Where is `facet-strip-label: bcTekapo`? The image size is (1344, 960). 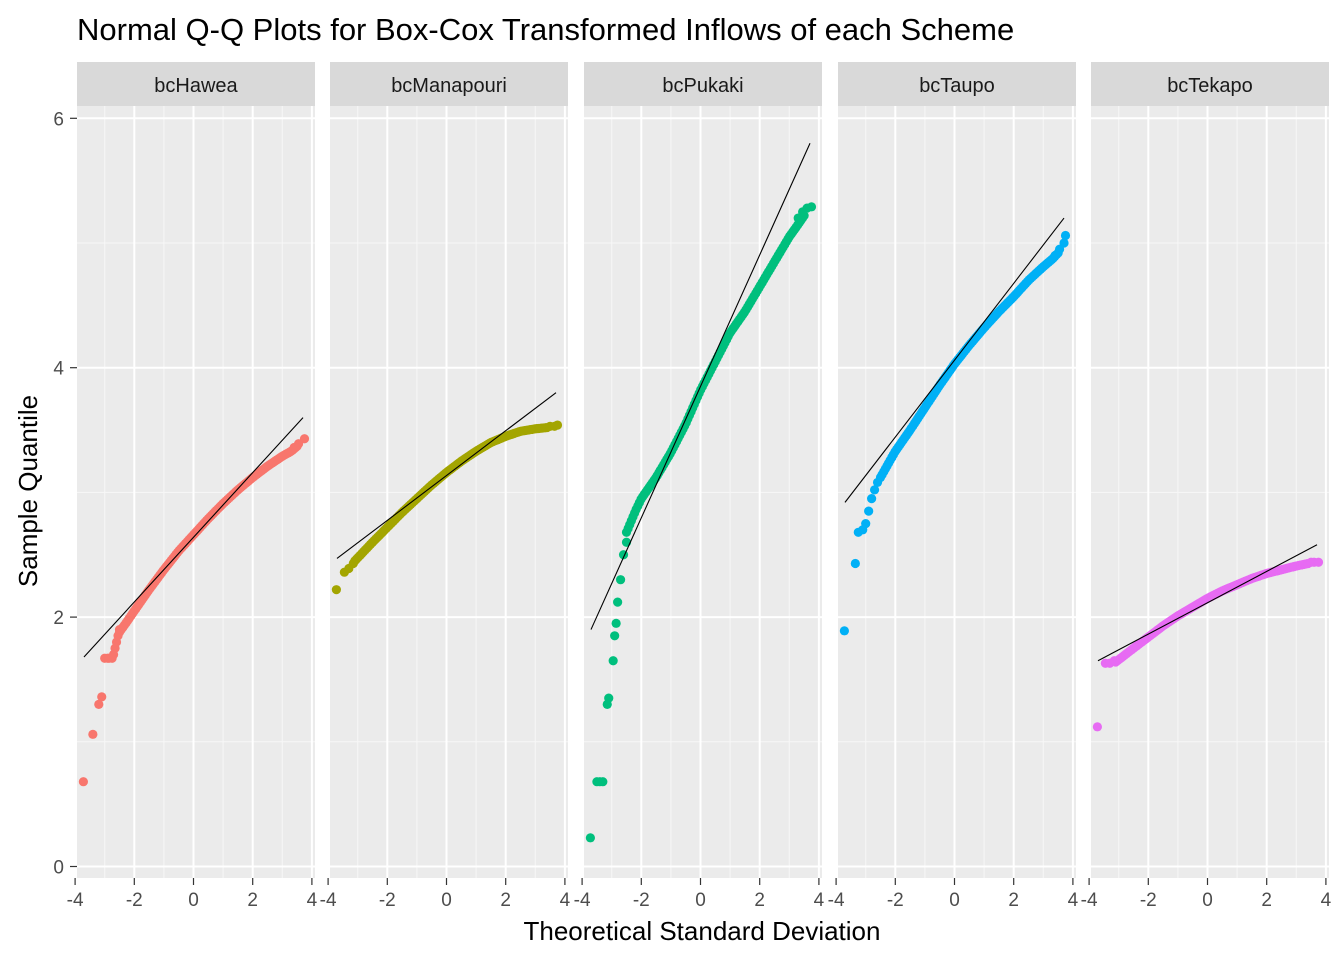 facet-strip-label: bcTekapo is located at coordinates (1210, 86).